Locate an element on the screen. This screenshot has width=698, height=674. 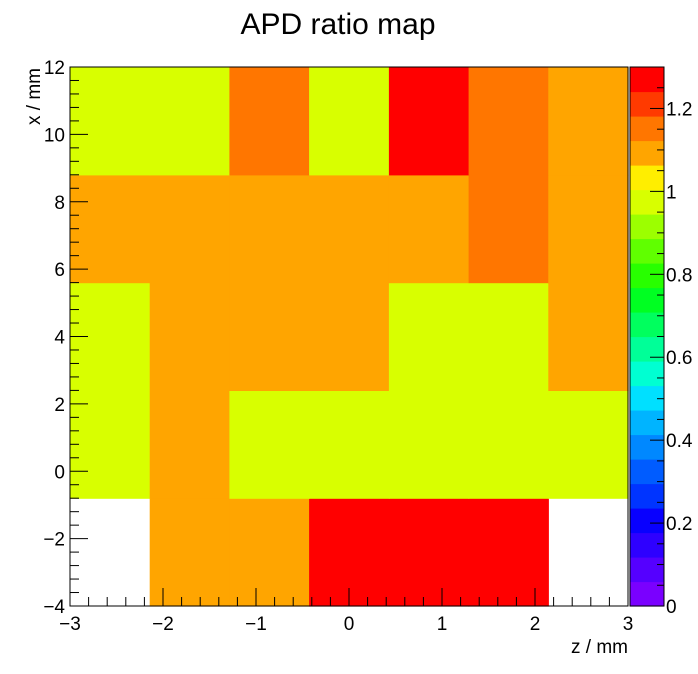
x-tick-label: −1 is located at coordinates (256, 624).